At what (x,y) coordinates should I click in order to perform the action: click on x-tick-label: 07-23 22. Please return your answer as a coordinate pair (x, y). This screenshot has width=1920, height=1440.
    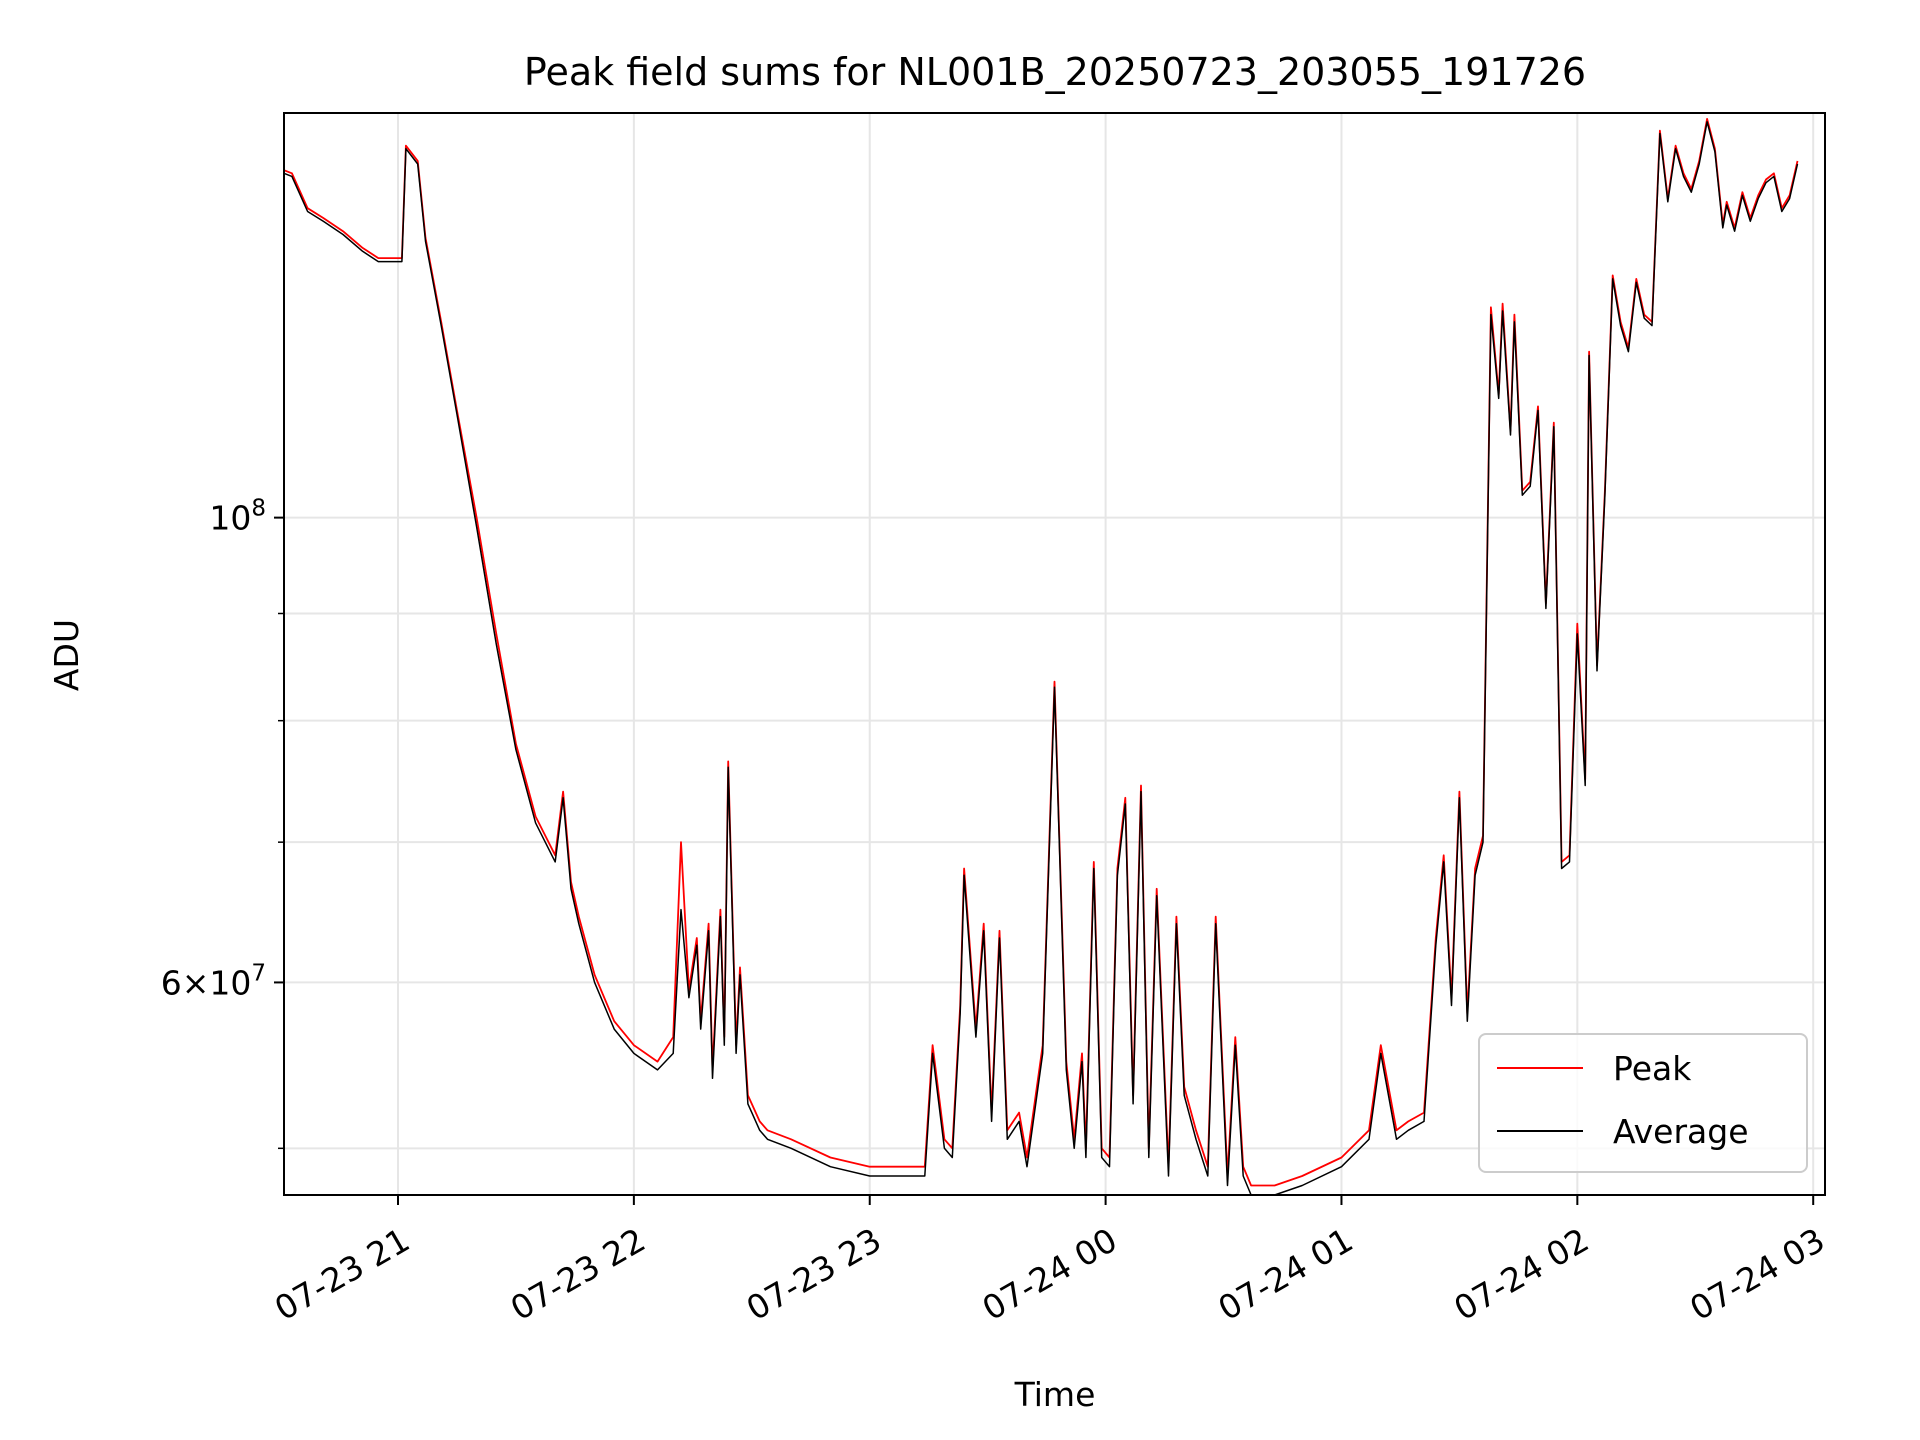
    Looking at the image, I should click on (578, 1274).